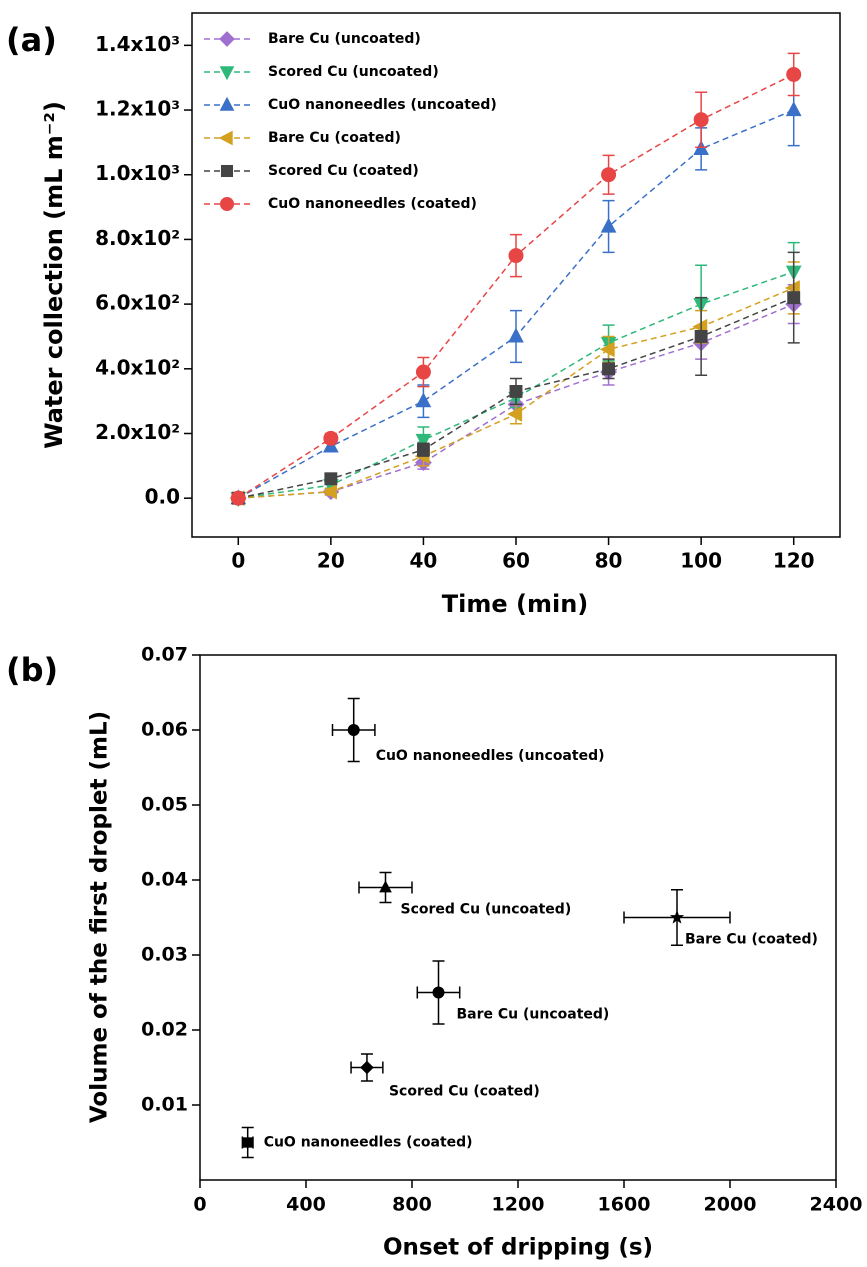 The height and width of the screenshot is (1267, 867). Describe the element at coordinates (137, 432) in the screenshot. I see `y-tick-label: 2.0x10²` at that location.